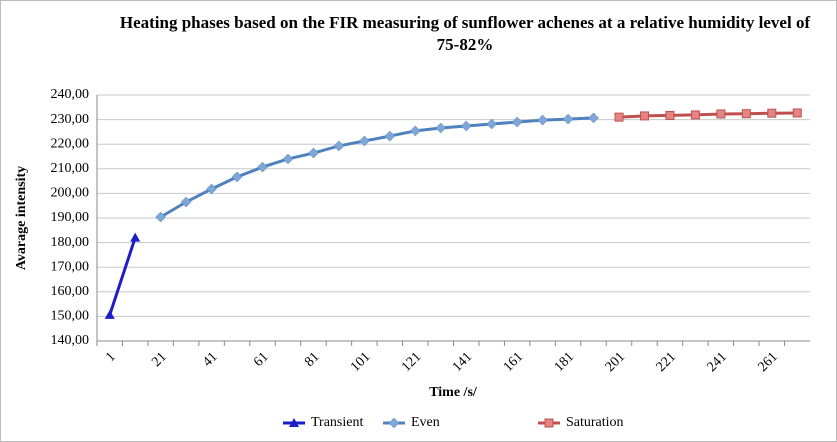 The image size is (837, 442). What do you see at coordinates (70, 340) in the screenshot?
I see `y-tick-label: 140,00` at bounding box center [70, 340].